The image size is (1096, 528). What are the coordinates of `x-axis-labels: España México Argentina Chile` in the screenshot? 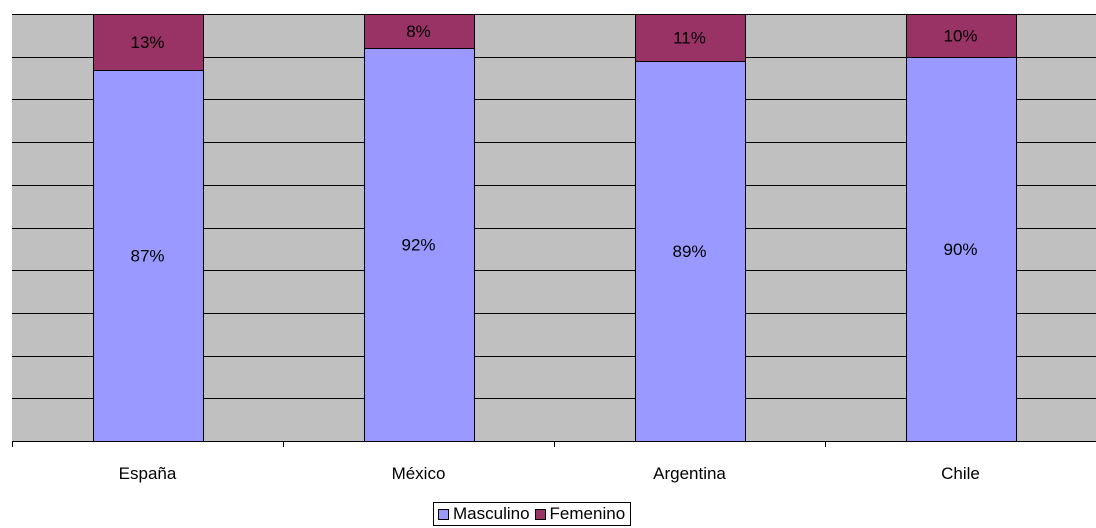 It's located at (549, 473).